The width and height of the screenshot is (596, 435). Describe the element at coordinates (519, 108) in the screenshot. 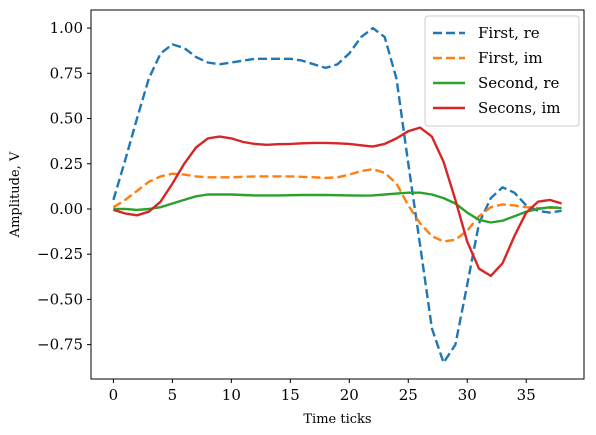

I see `legend-label: Secons, im` at that location.